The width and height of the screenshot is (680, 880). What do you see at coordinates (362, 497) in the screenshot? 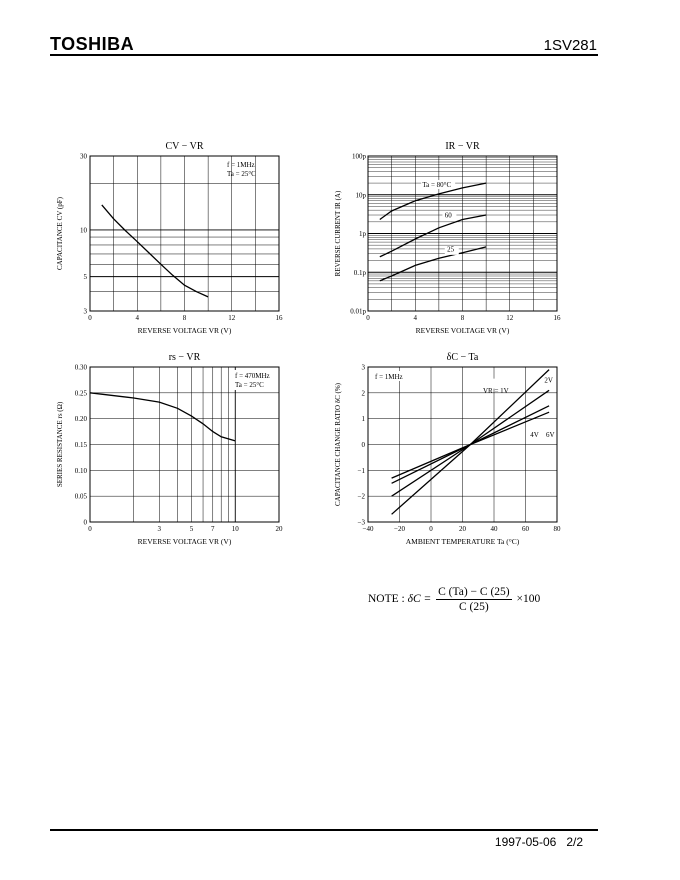
I see `y-tick-label: −2` at bounding box center [362, 497].